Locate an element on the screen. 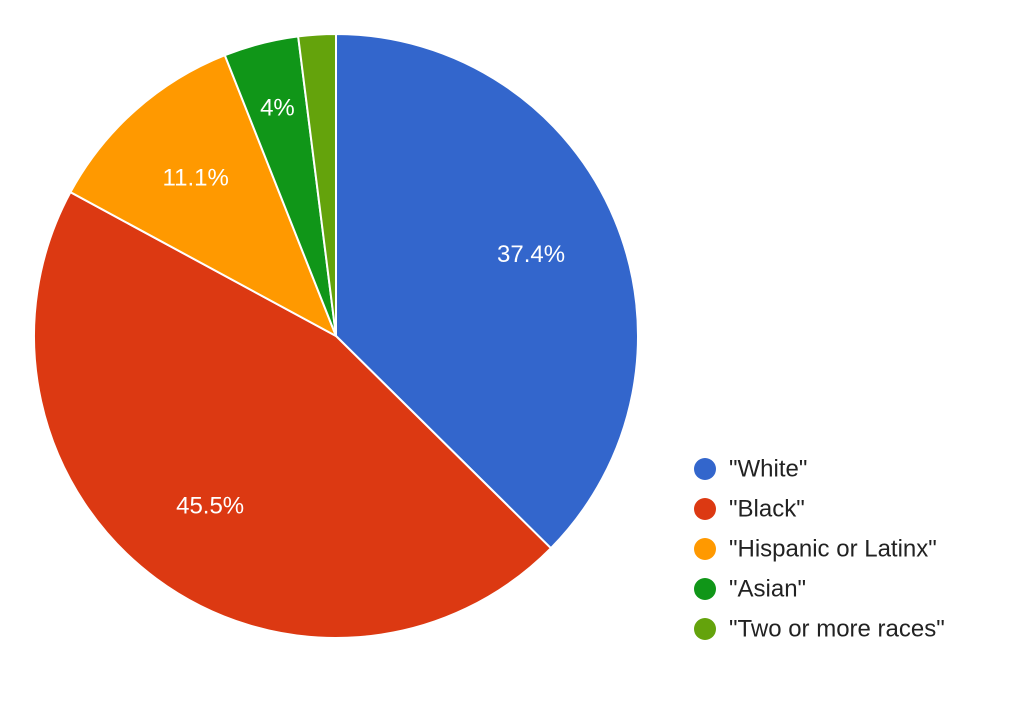 The image size is (1020, 711). legend-item-white: "White" is located at coordinates (750, 469).